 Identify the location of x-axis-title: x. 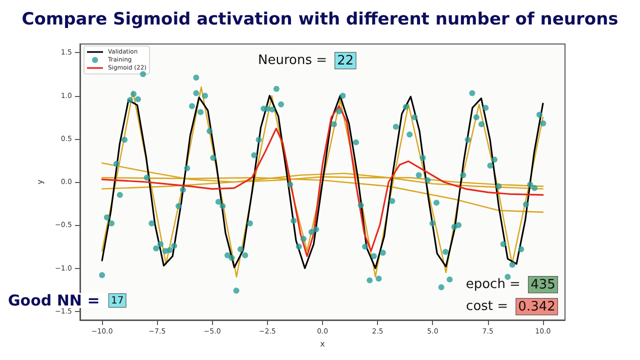
(323, 343).